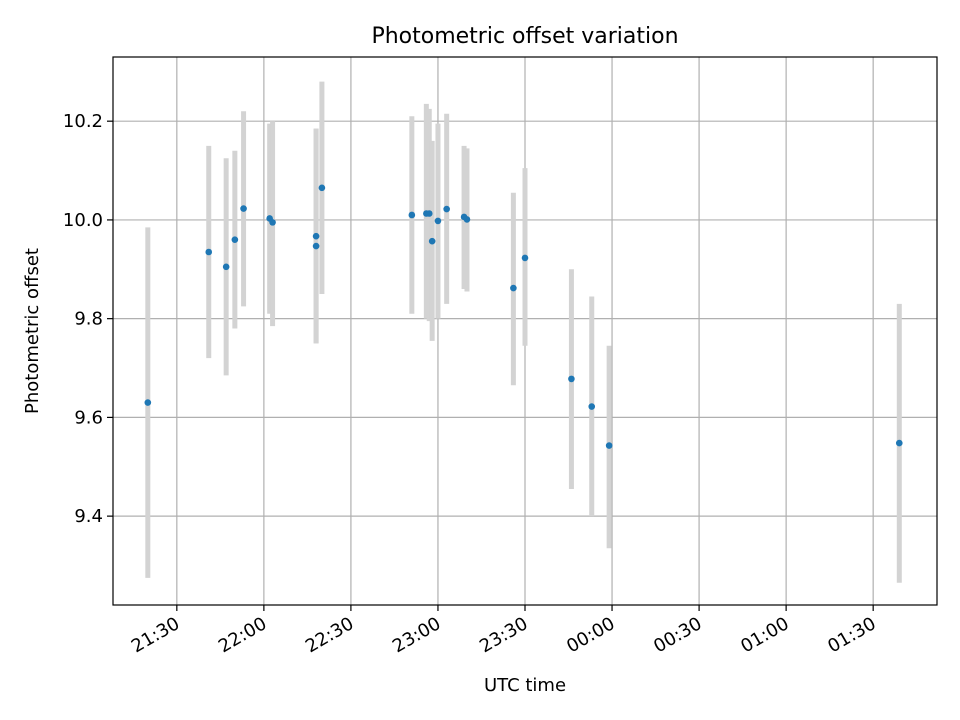 Image resolution: width=960 pixels, height=720 pixels. What do you see at coordinates (88, 417) in the screenshot?
I see `y-tick-label: 9.6` at bounding box center [88, 417].